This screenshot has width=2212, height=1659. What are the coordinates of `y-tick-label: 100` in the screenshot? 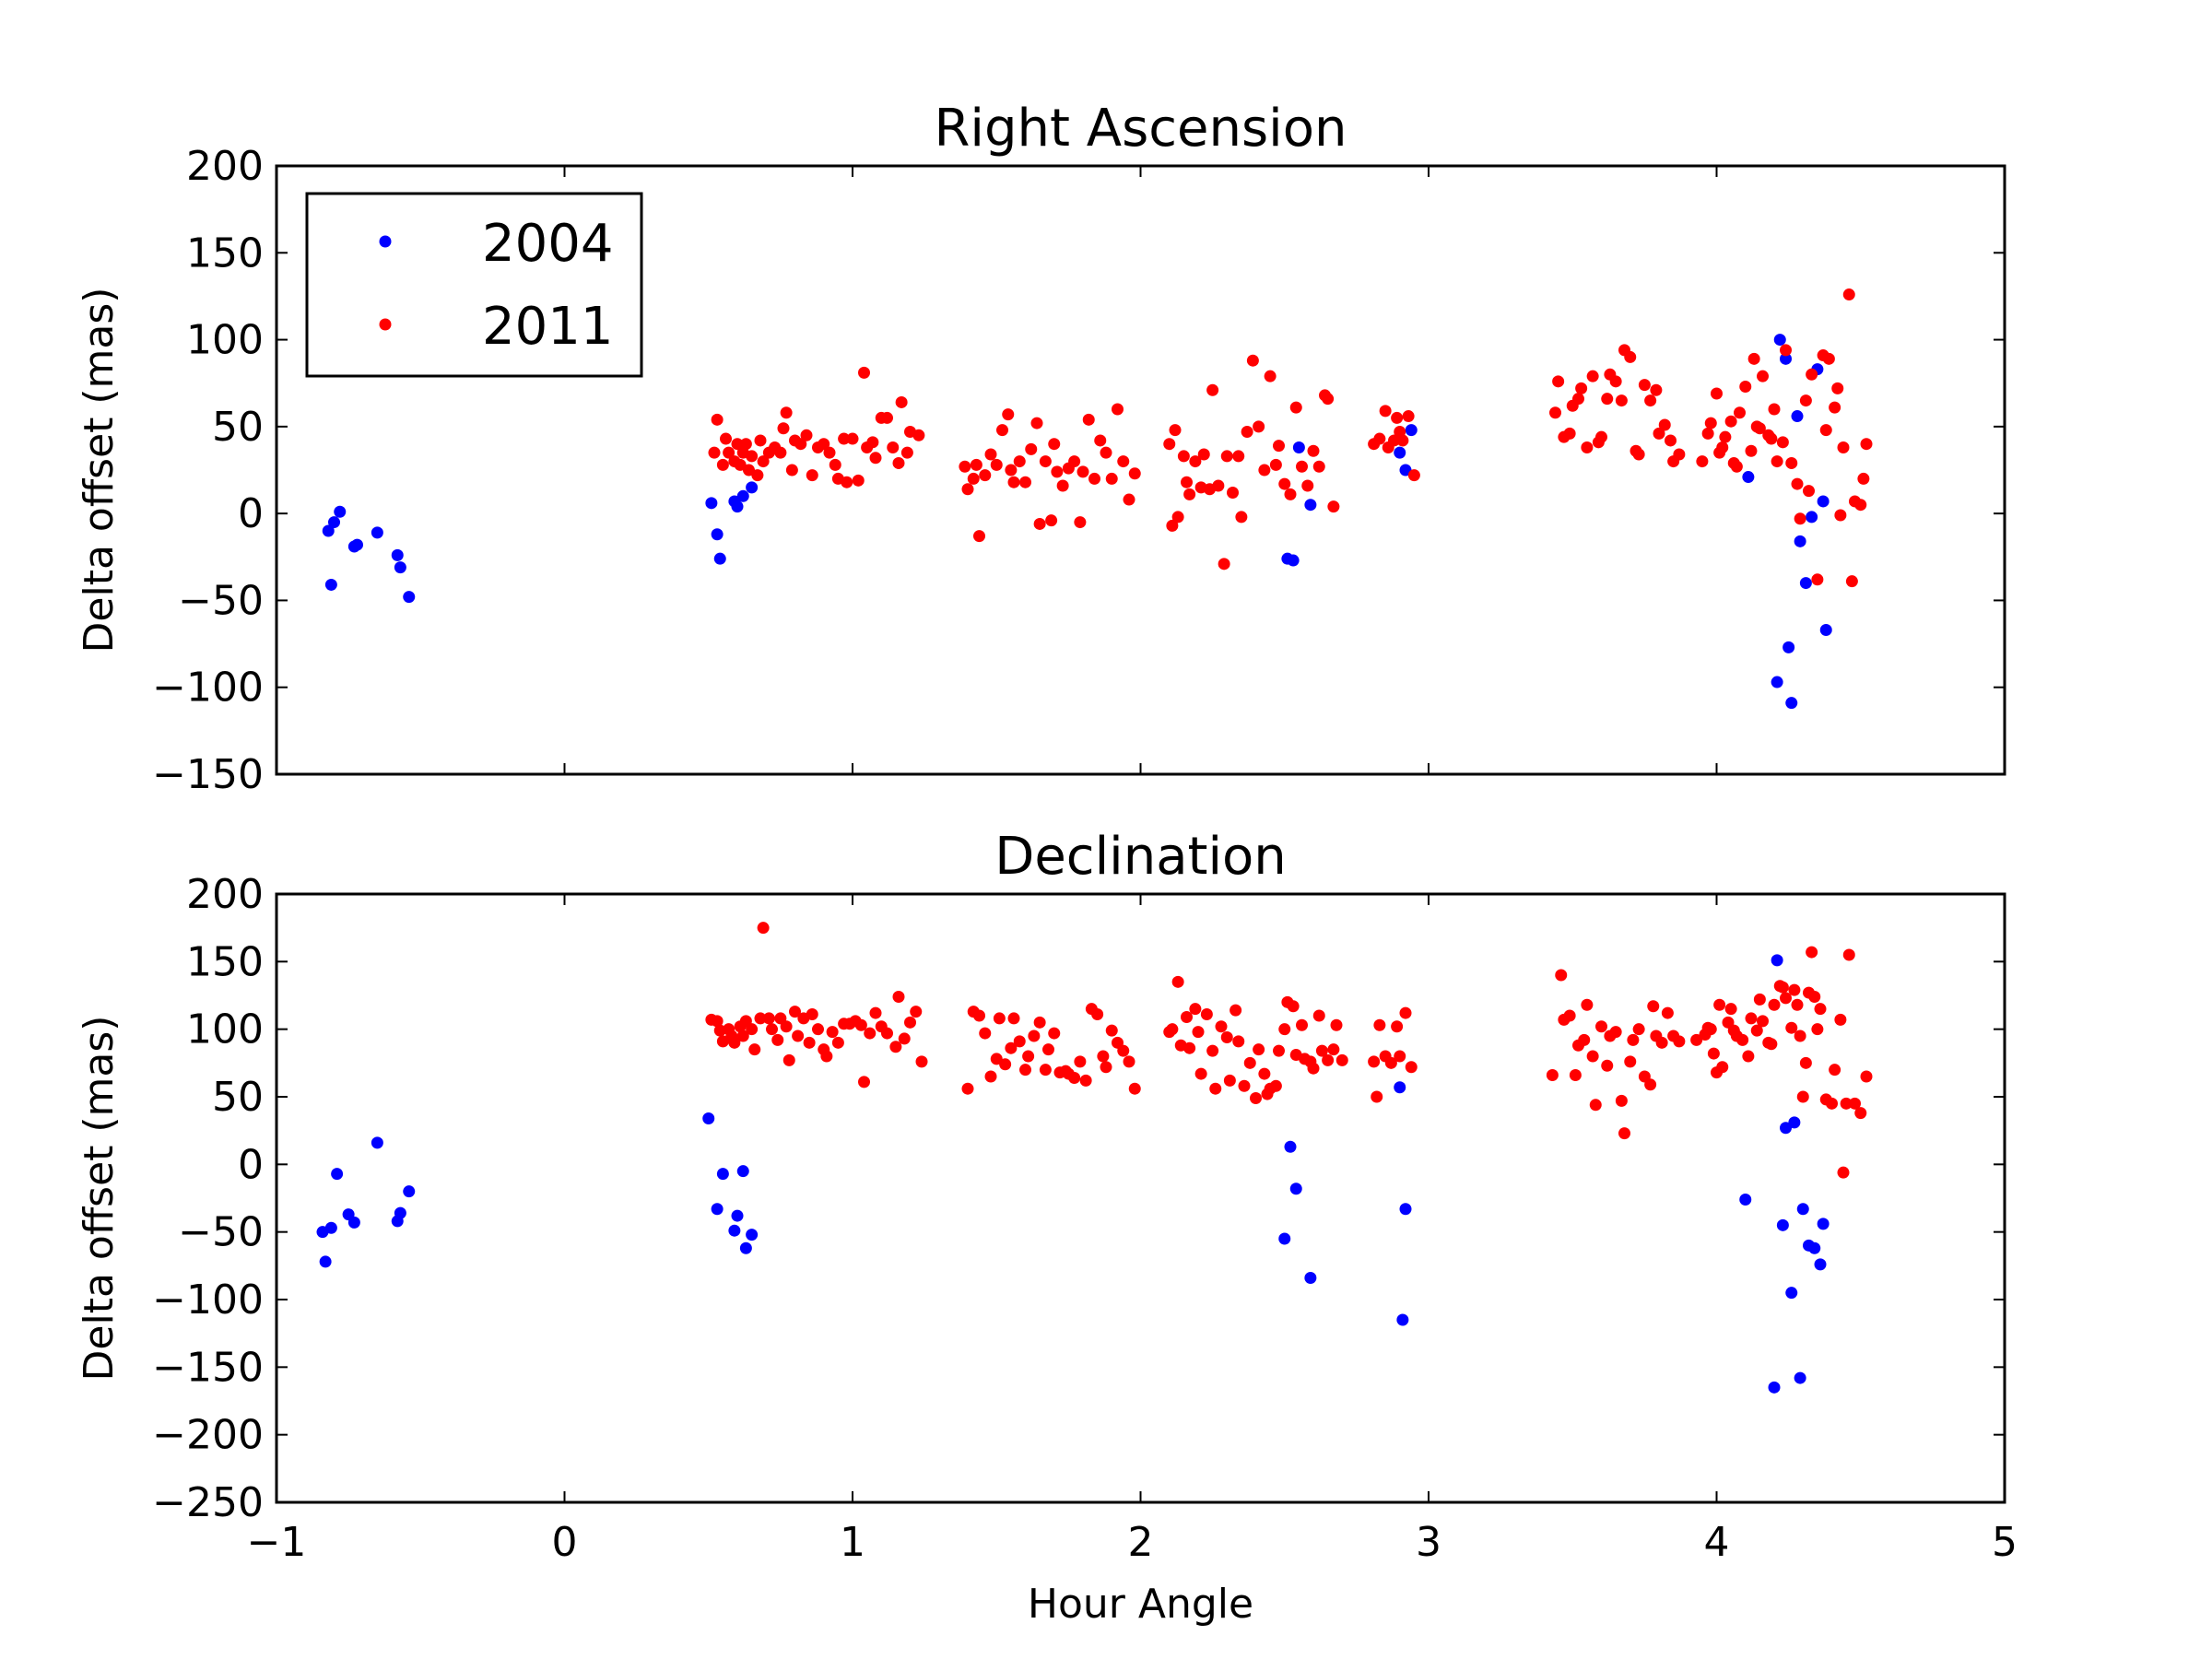 It's located at (225, 1029).